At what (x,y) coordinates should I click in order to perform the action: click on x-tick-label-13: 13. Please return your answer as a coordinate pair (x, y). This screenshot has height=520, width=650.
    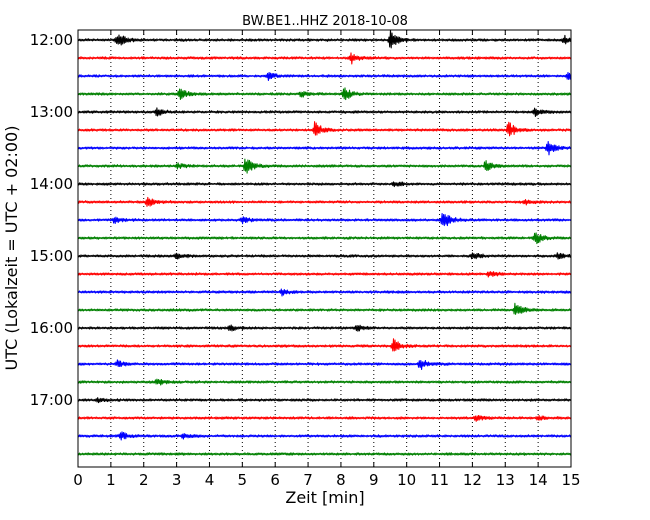
    Looking at the image, I should click on (505, 480).